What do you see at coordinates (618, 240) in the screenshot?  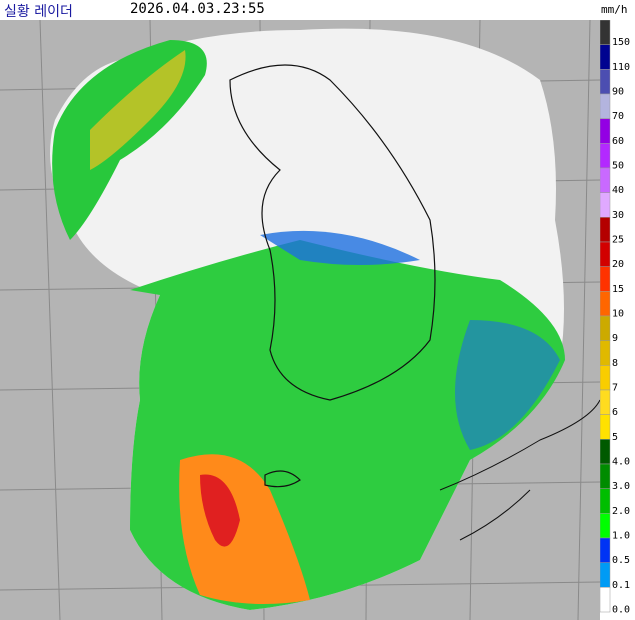 I see `legend-label: 25` at bounding box center [618, 240].